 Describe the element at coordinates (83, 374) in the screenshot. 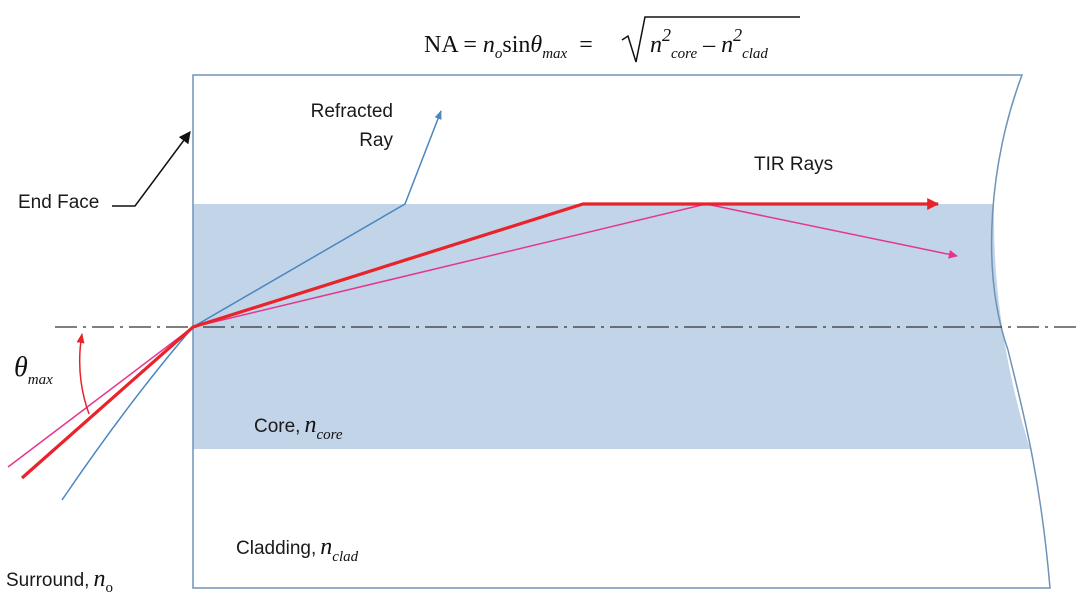

I see `theta-angle-arrow` at that location.